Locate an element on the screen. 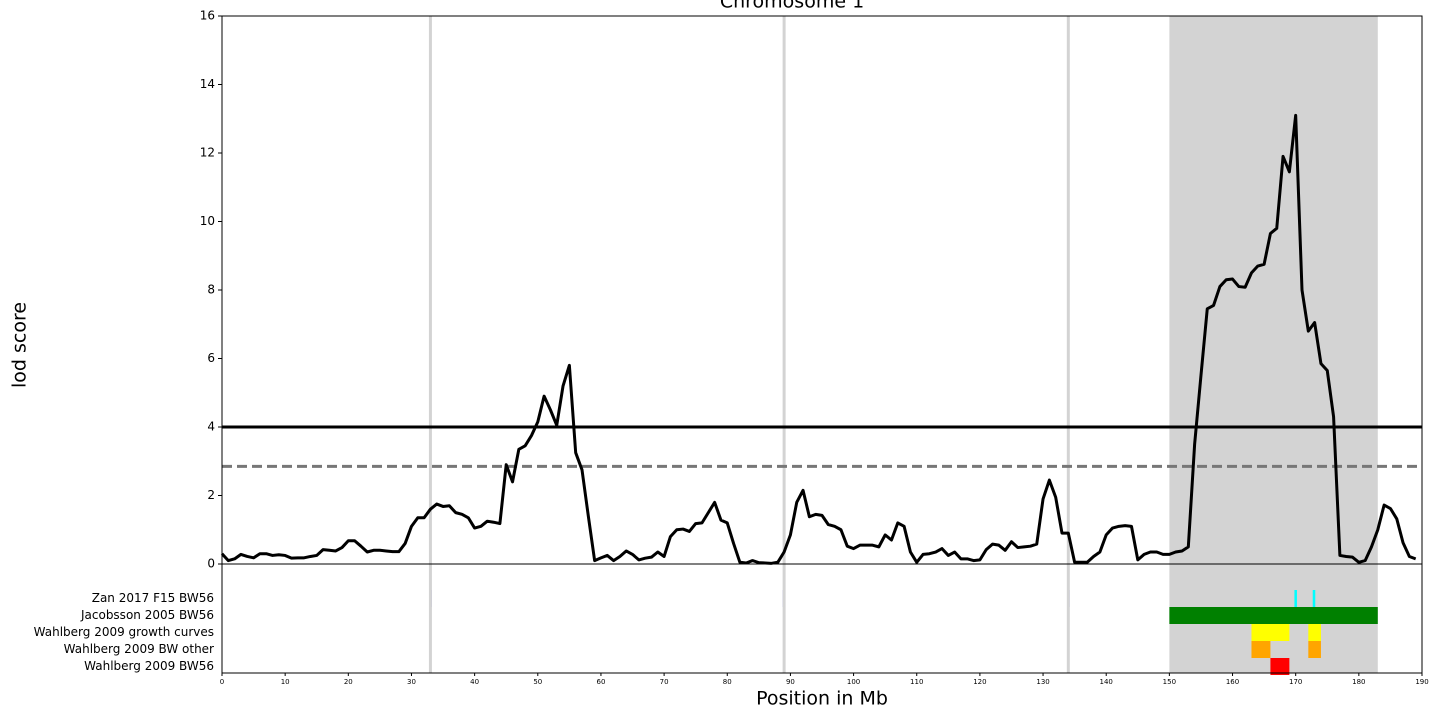 The image size is (1440, 720). x-tick-label: 40 is located at coordinates (474, 682).